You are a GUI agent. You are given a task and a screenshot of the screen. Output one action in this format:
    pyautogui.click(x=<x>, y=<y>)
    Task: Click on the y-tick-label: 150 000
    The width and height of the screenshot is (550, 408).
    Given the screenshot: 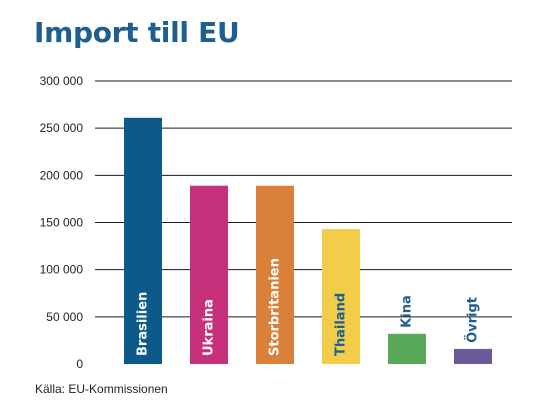 What is the action you would take?
    pyautogui.click(x=62, y=223)
    